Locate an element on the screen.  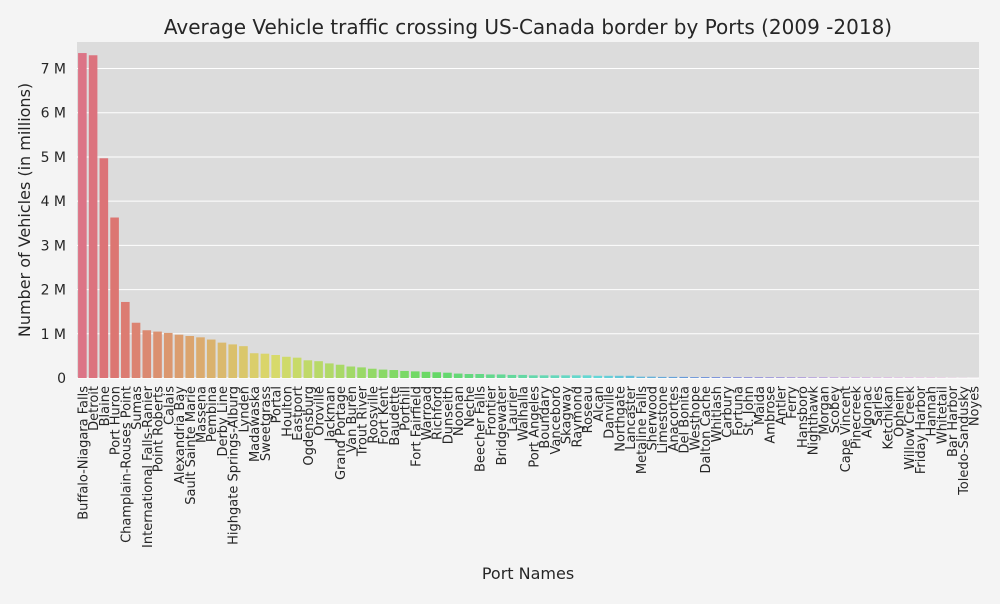
y-tick-label: 1 M is located at coordinates (53, 335).